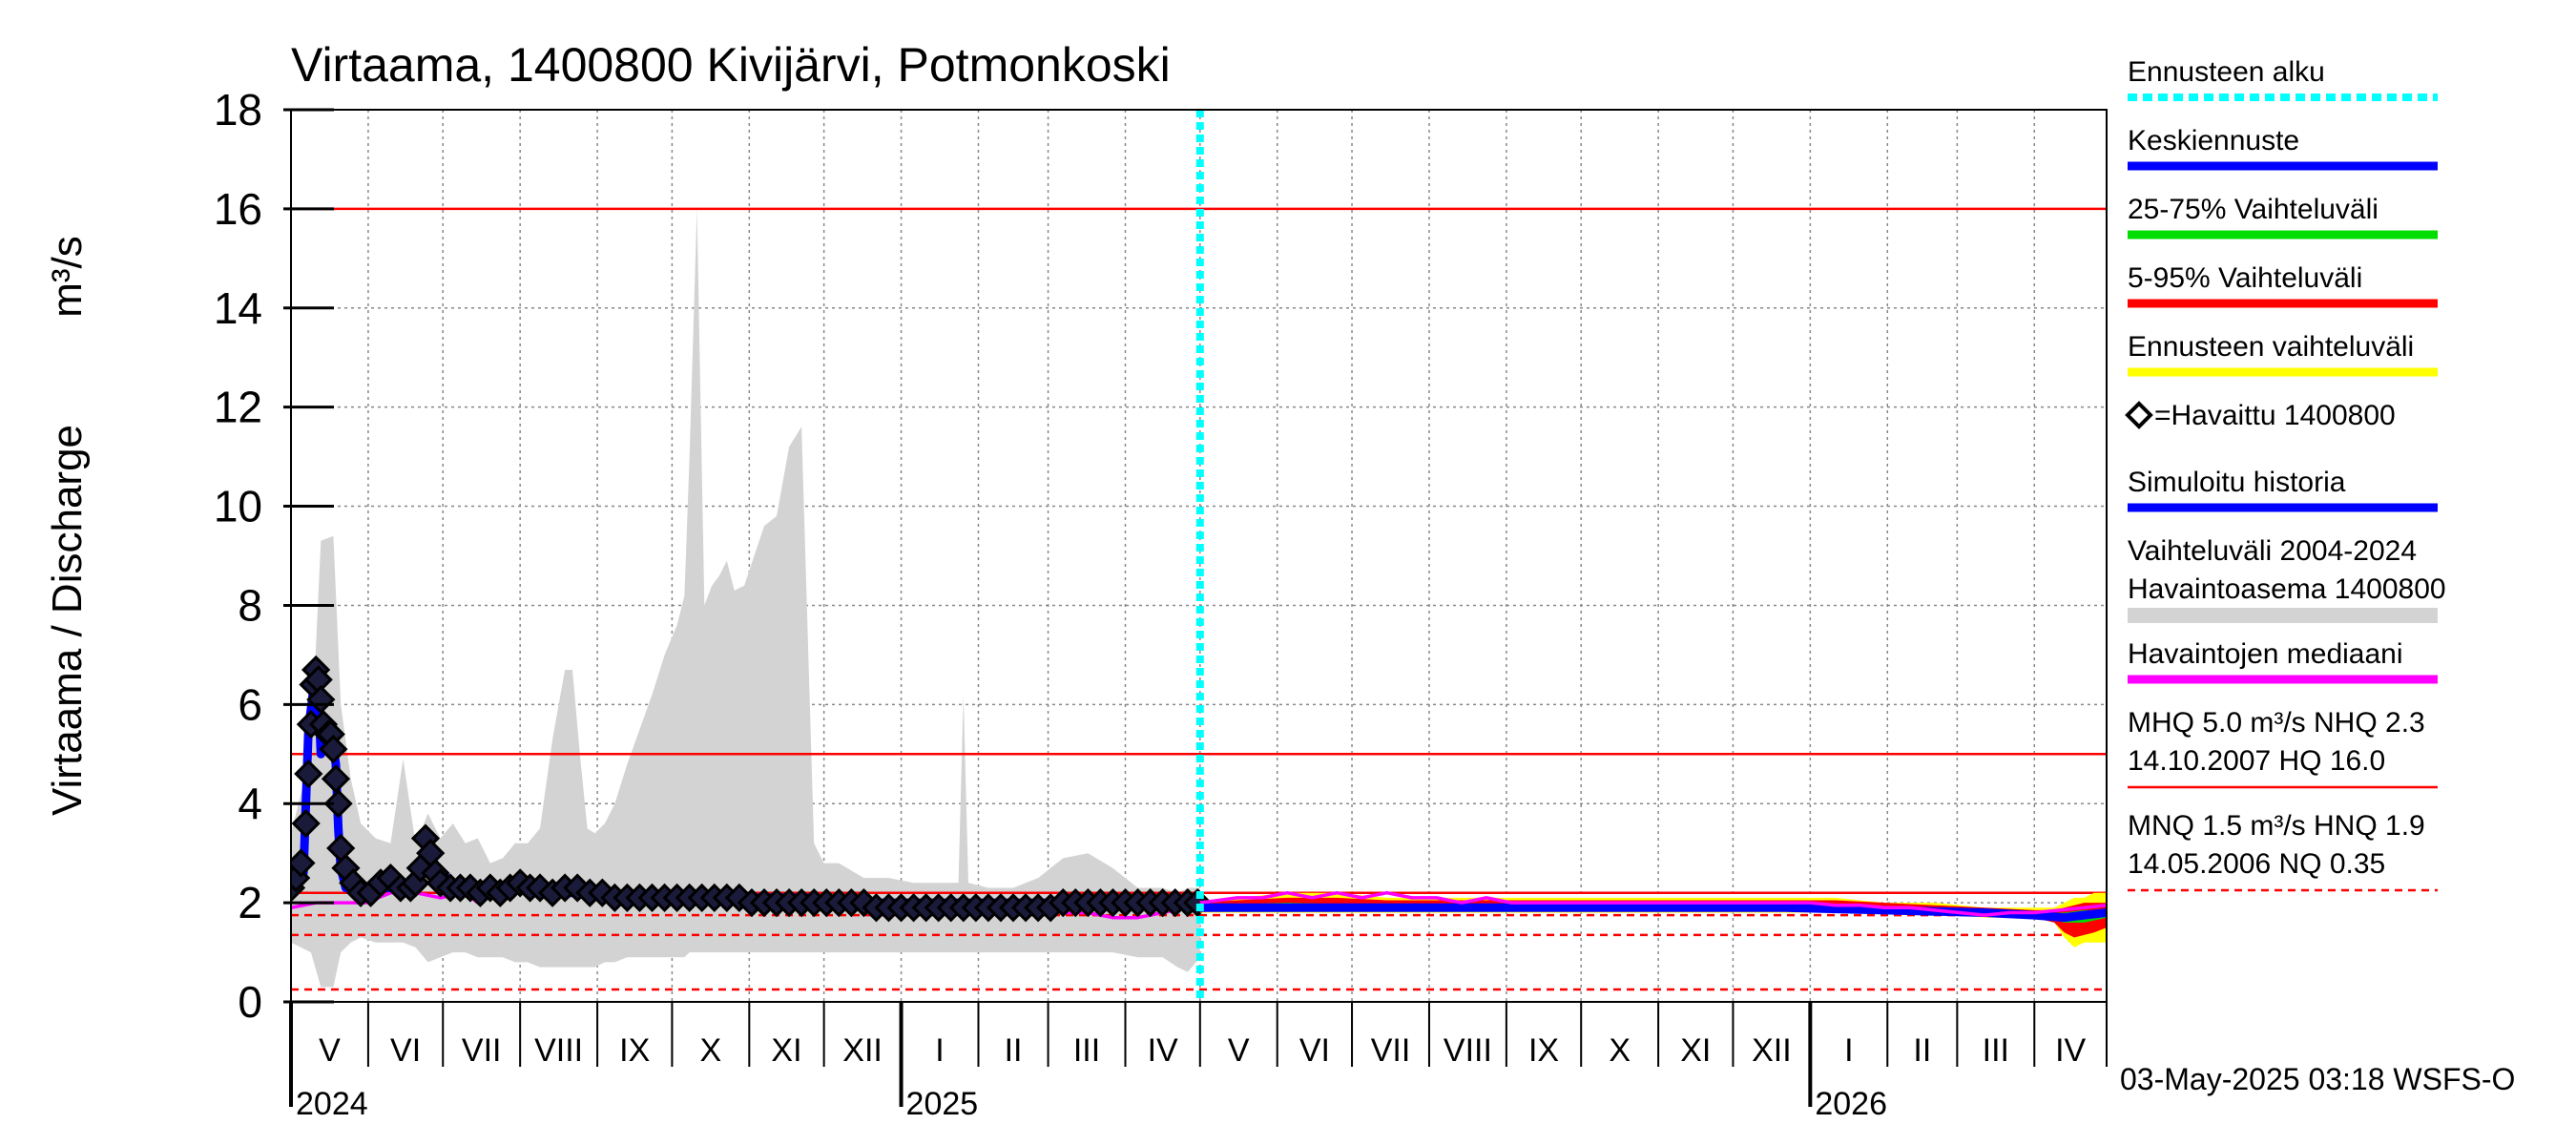 The width and height of the screenshot is (2576, 1145). I want to click on legend-label-ennusteen-vaihteluv-li: Ennusteen vaihteluväli, so click(2271, 347).